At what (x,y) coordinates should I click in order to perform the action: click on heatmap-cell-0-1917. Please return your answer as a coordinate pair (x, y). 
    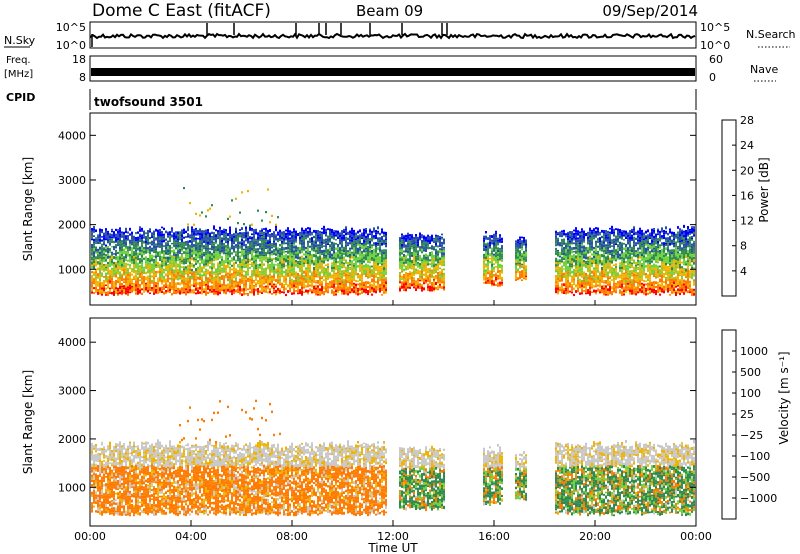
    Looking at the image, I should click on (248, 250).